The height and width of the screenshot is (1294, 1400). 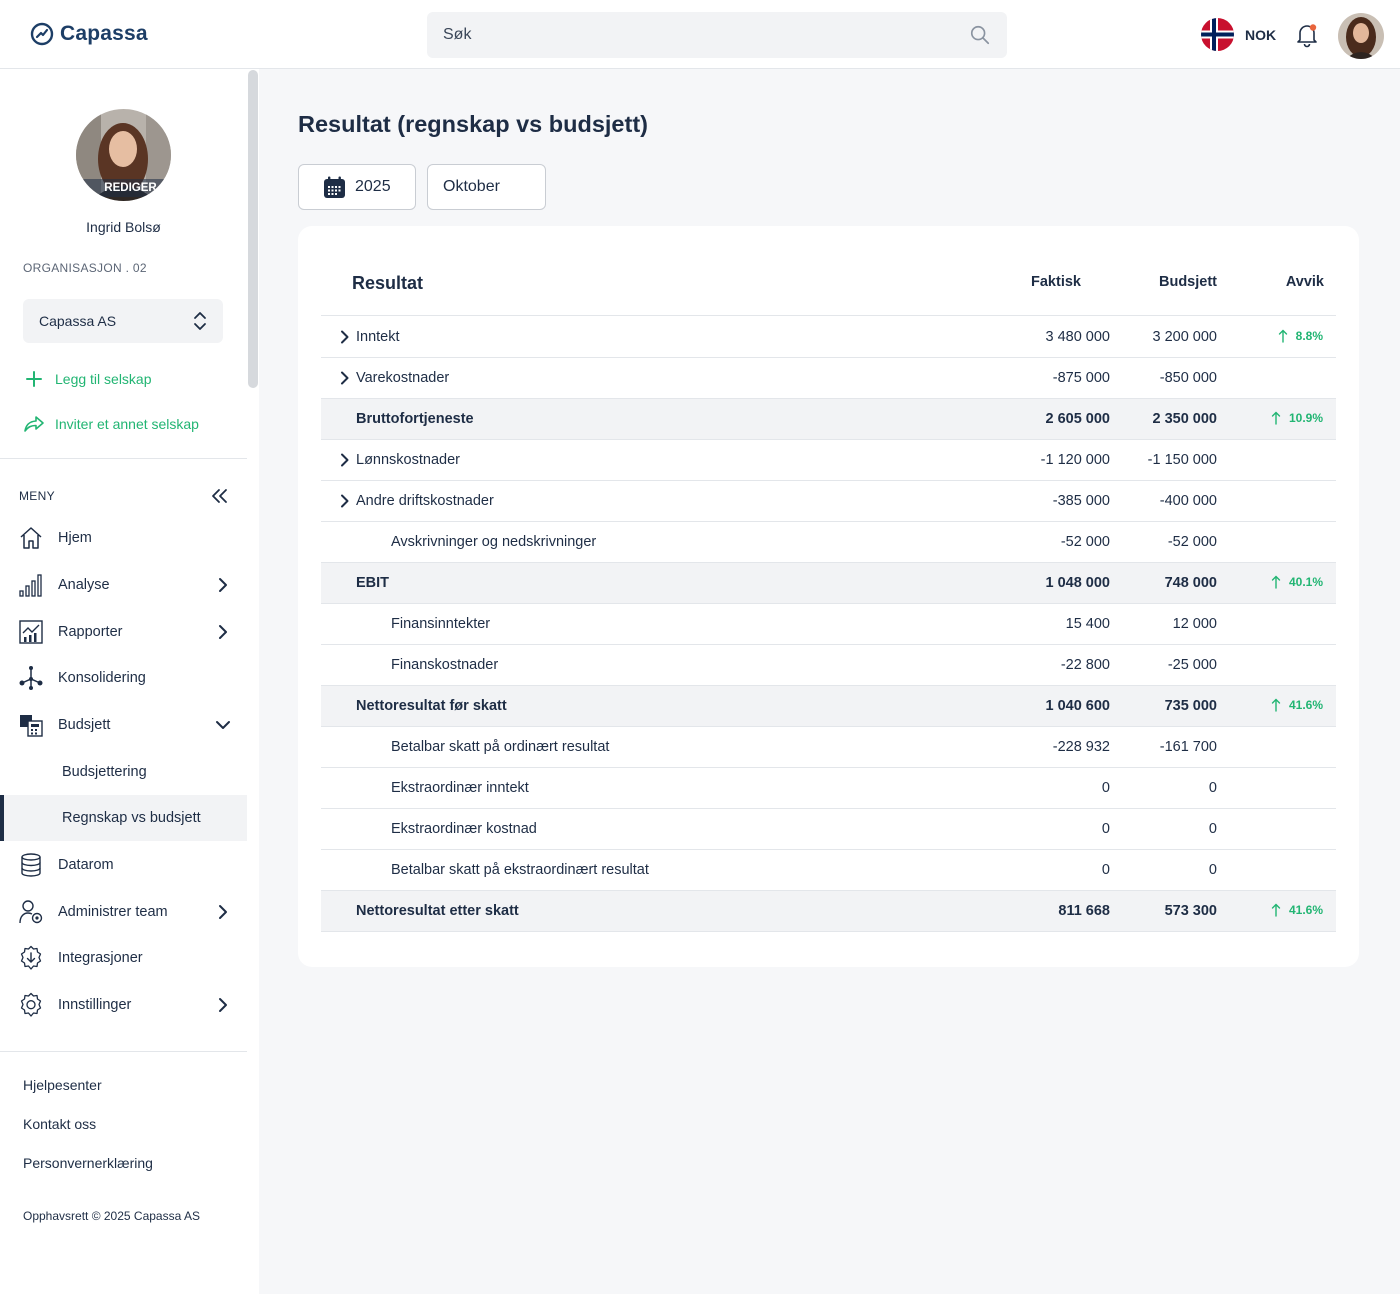 I want to click on table-row: Finanskostnader -22 800 -25 000, so click(x=828, y=665).